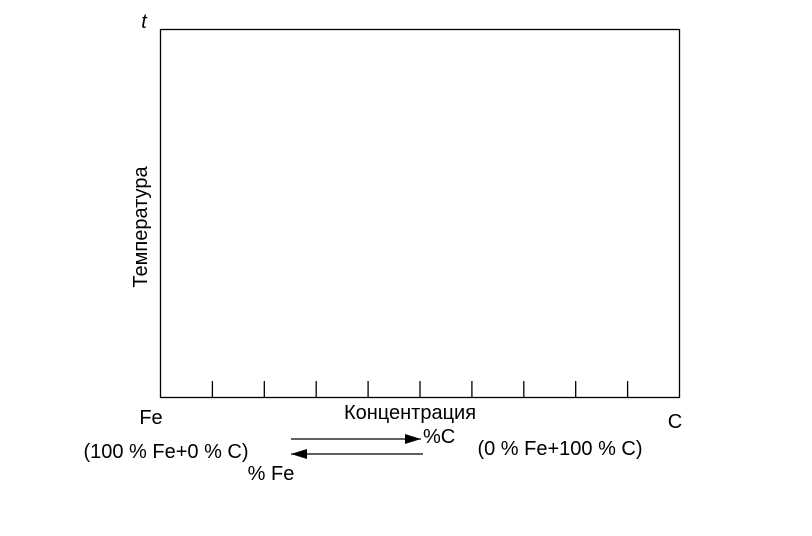  What do you see at coordinates (439, 437) in the screenshot?
I see `arrow-right-label: %C` at bounding box center [439, 437].